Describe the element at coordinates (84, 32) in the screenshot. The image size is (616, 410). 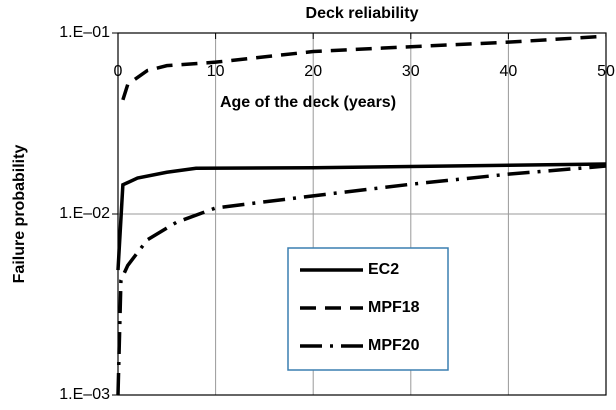
I see `y-tick-label: 1.E–01` at that location.